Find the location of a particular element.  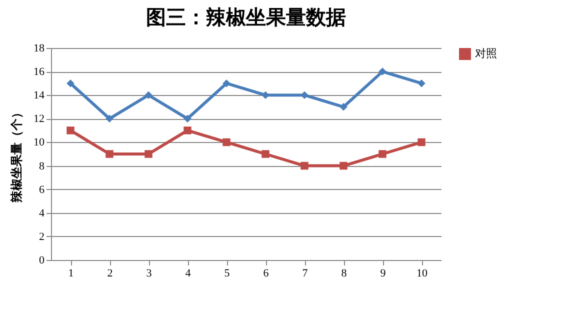

y-tick-label: 4 is located at coordinates (42, 213).